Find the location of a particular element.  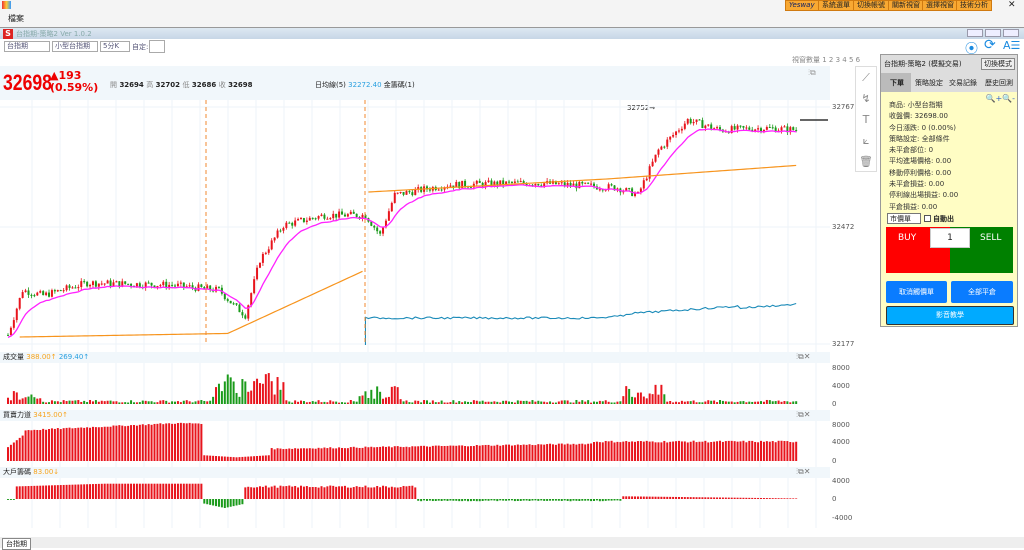

switch-mode-button: 切換模式 is located at coordinates (998, 64).